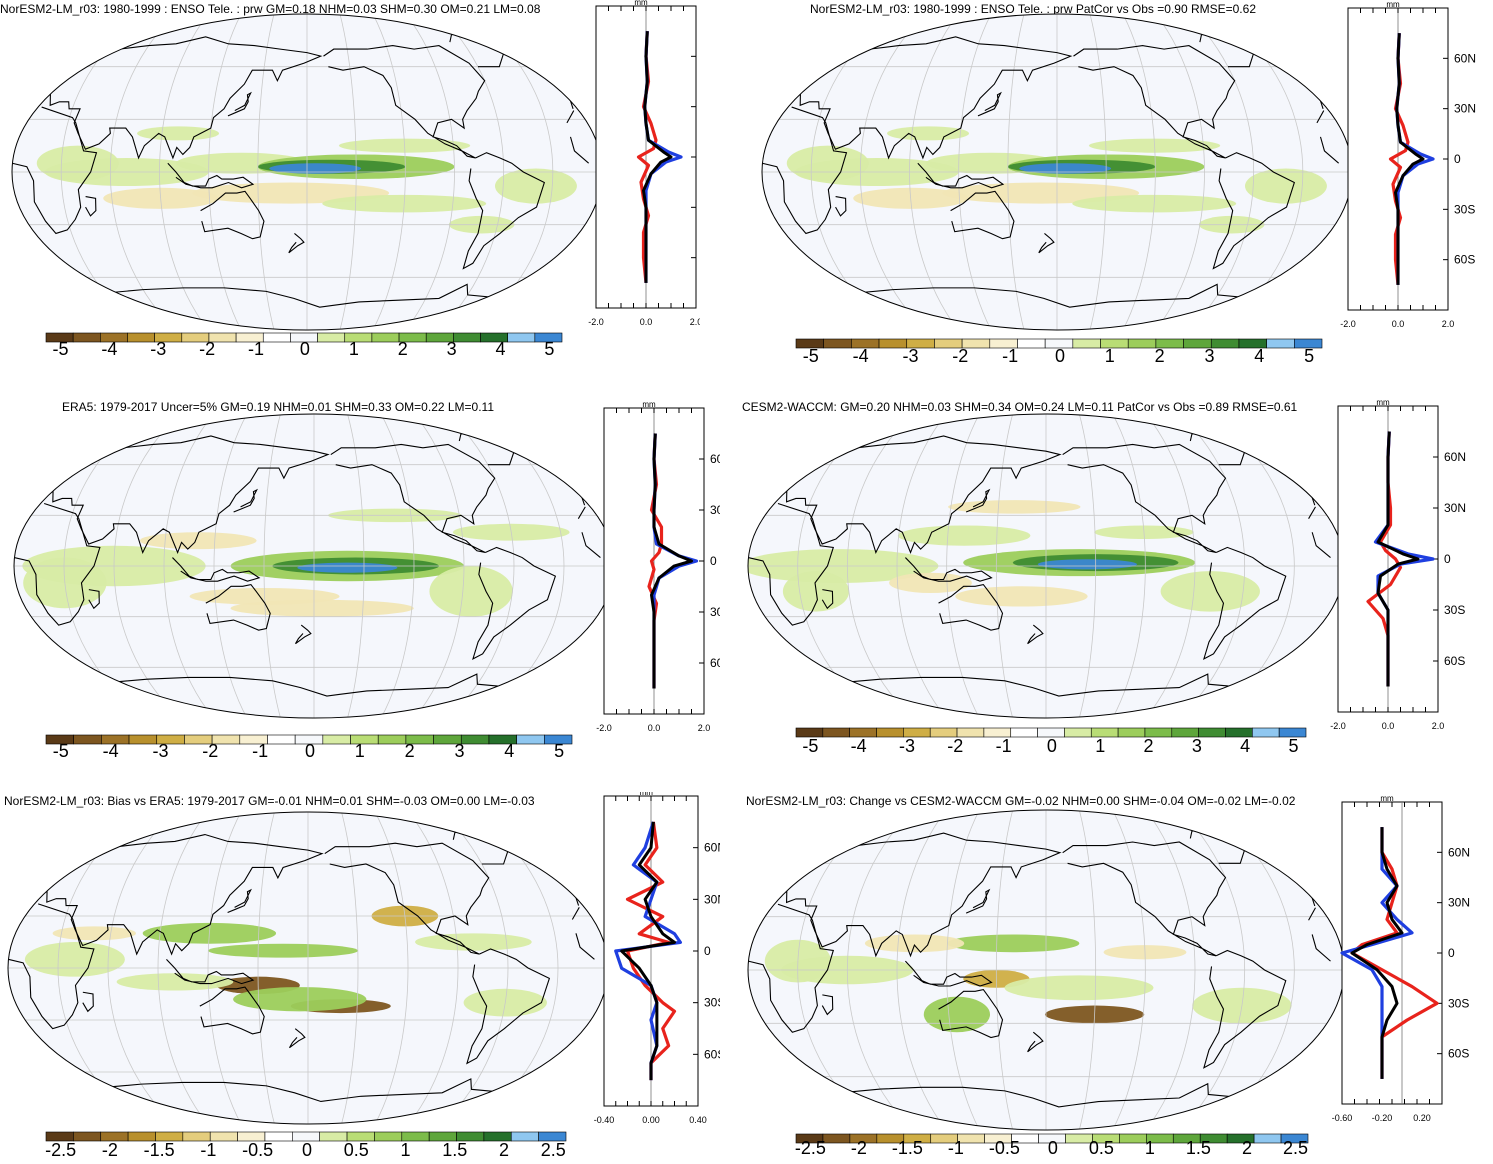  Describe the element at coordinates (1382, 1118) in the screenshot. I see `zonal-x-tick-label: -0.20` at that location.